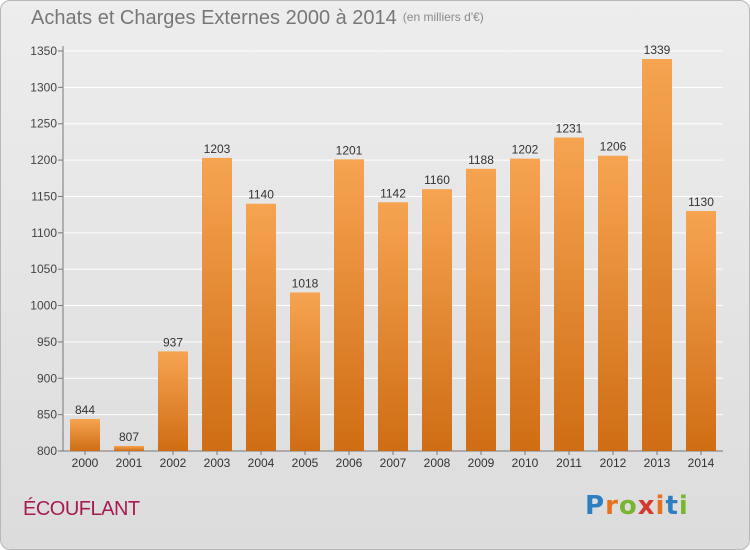 The height and width of the screenshot is (550, 750). I want to click on y-tick-label: 1100, so click(44, 233).